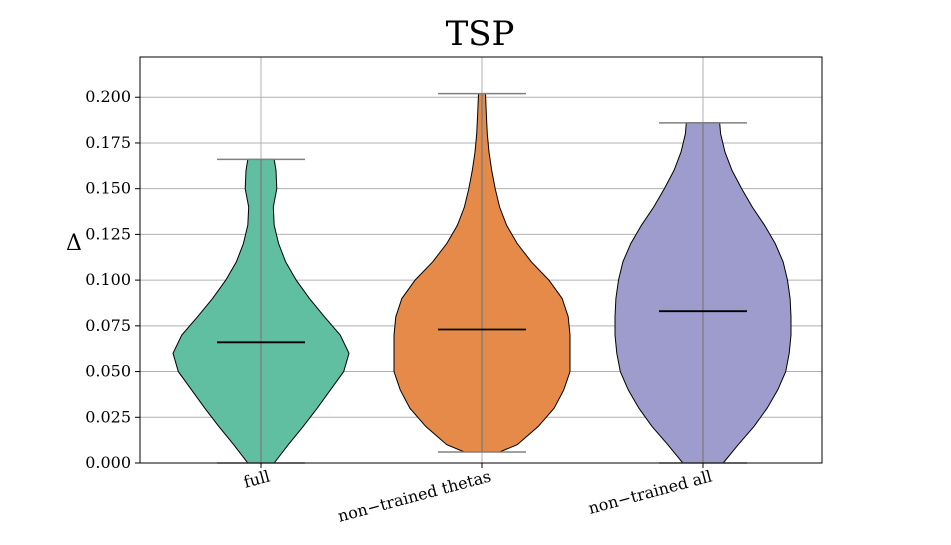 The width and height of the screenshot is (951, 545). I want to click on chart-title: TSP, so click(480, 34).